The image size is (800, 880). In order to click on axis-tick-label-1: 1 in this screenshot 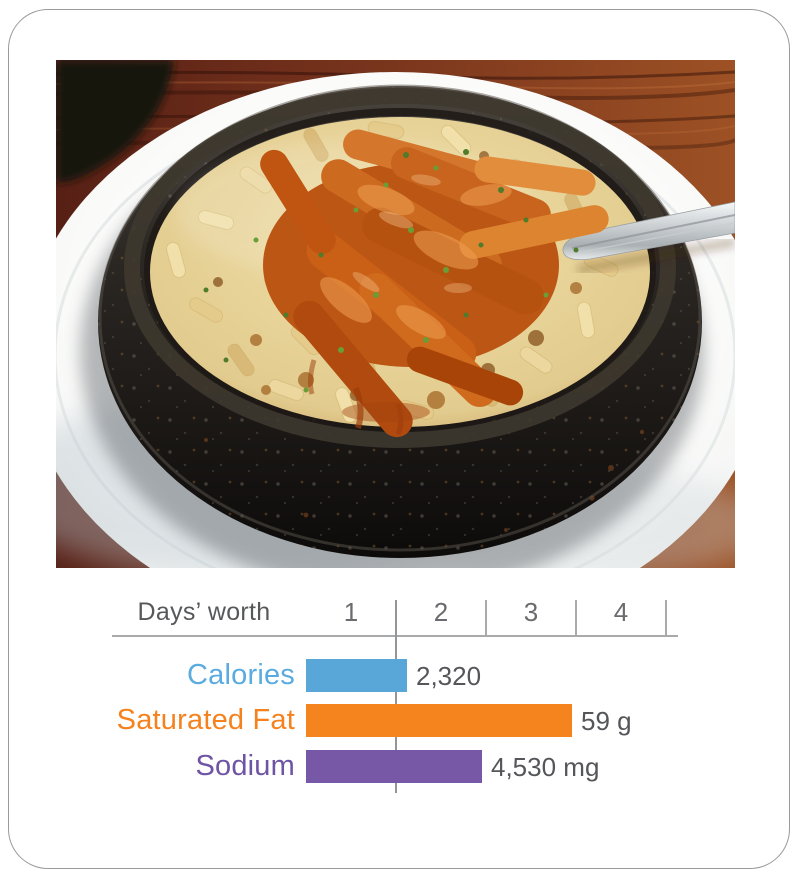, I will do `click(351, 612)`.